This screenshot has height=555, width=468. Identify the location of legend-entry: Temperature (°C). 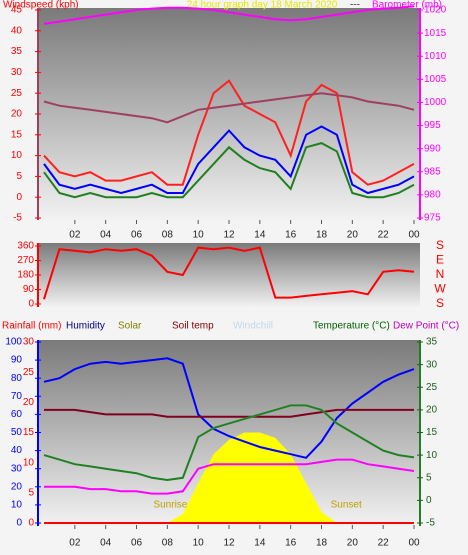
(351, 326).